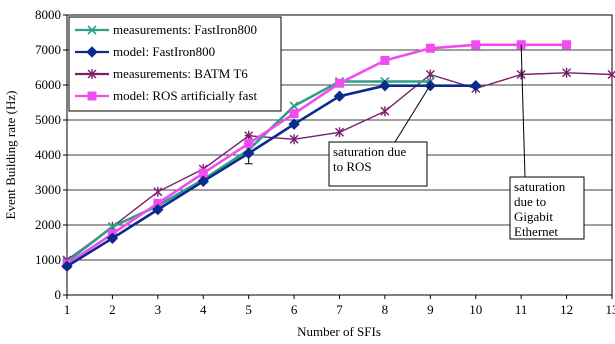 The width and height of the screenshot is (615, 344). I want to click on x-axis-label: Number of SFIs, so click(339, 331).